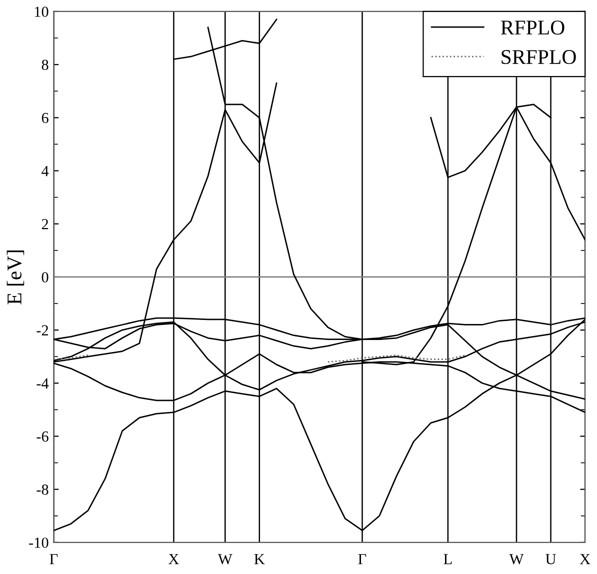 The height and width of the screenshot is (574, 597). I want to click on legend-label: SRFPLO, so click(539, 57).